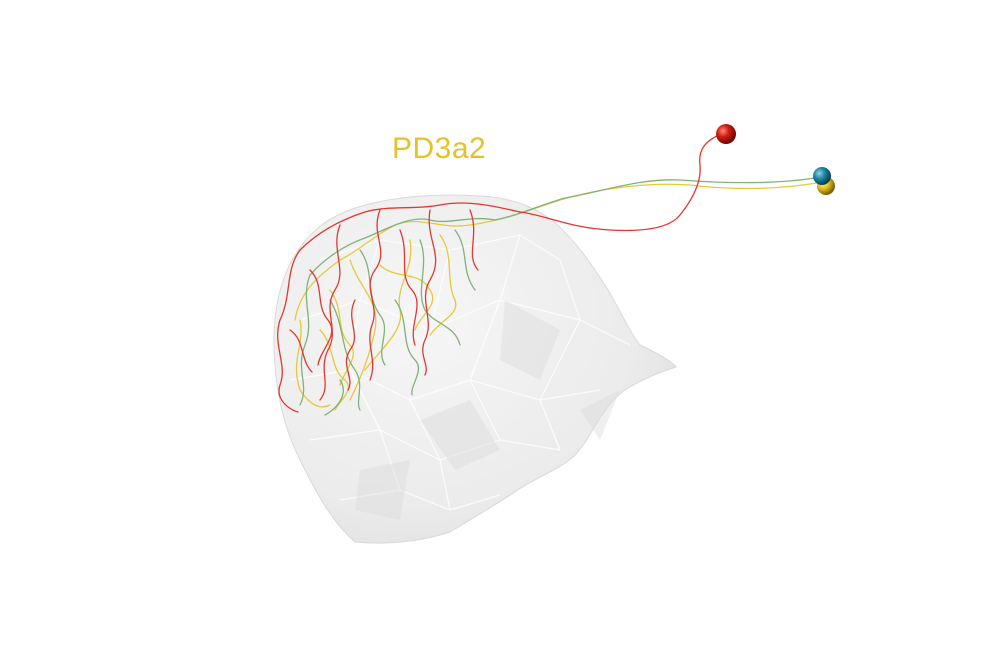 The width and height of the screenshot is (1000, 648). I want to click on soma-teal, so click(822, 176).